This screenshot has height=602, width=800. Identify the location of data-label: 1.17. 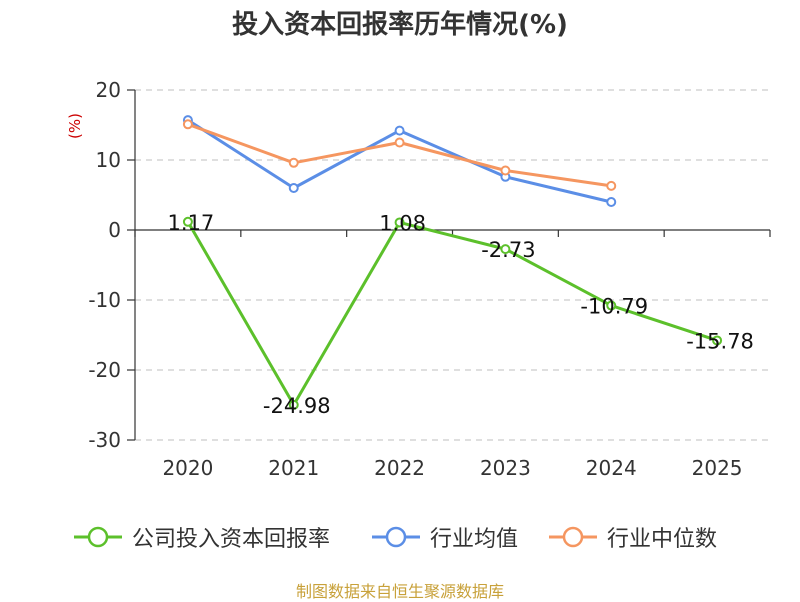
(191, 223).